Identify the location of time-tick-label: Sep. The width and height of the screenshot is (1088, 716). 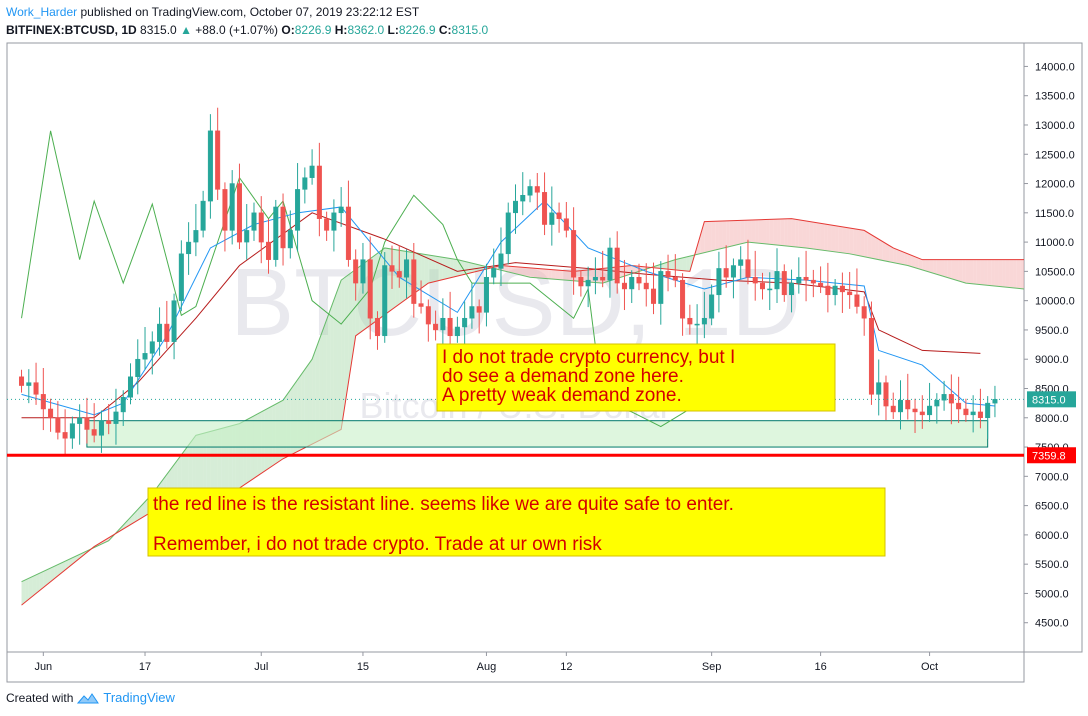
(712, 667).